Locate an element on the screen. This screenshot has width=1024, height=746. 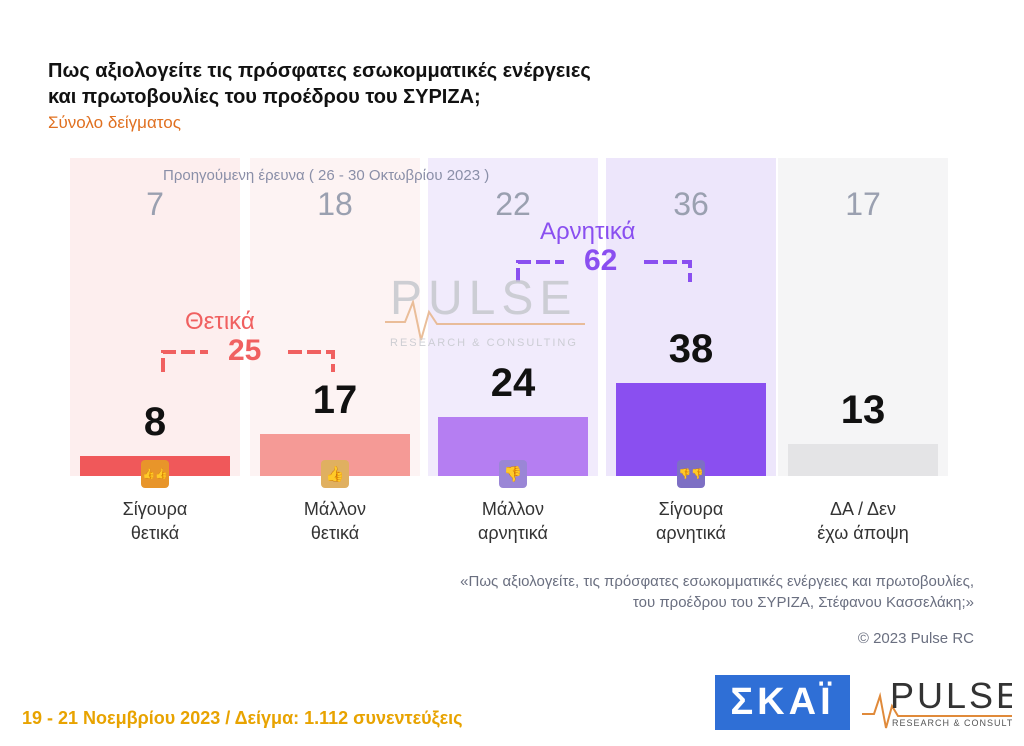
watermark-graphic: PULSE RESEARCH & CONSULTING is located at coordinates (485, 310).